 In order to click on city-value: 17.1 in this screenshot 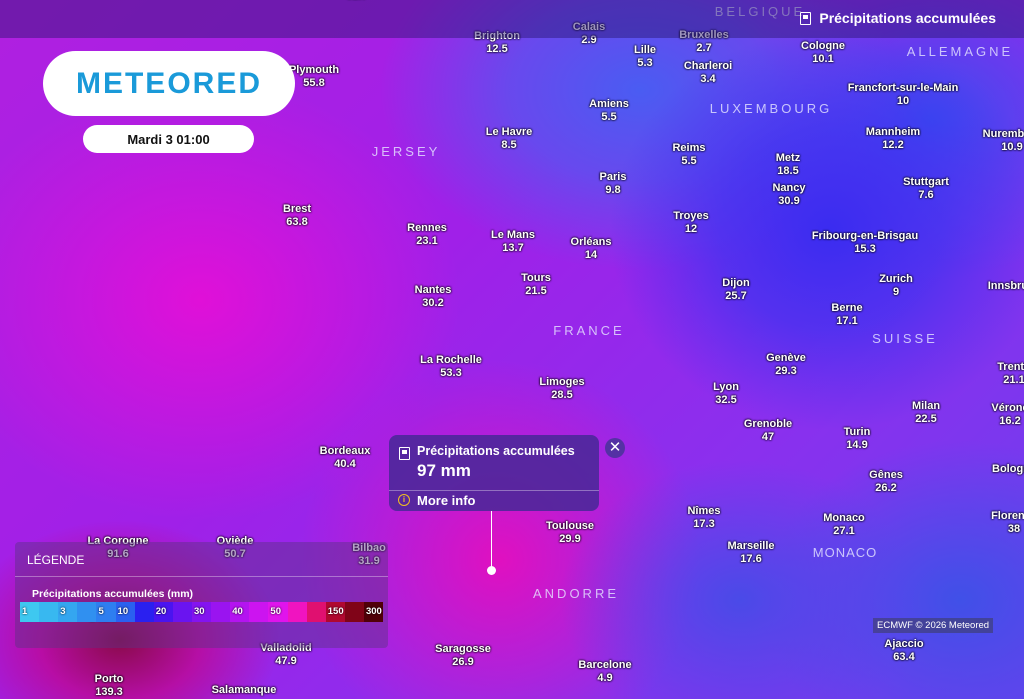, I will do `click(847, 321)`.